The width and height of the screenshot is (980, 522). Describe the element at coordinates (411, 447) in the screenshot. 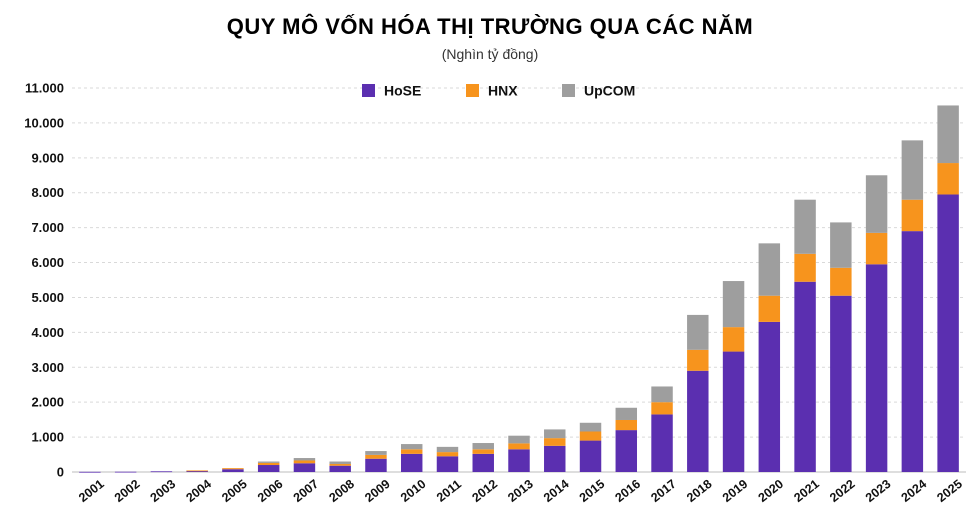

I see `bar-upcom-2010` at that location.